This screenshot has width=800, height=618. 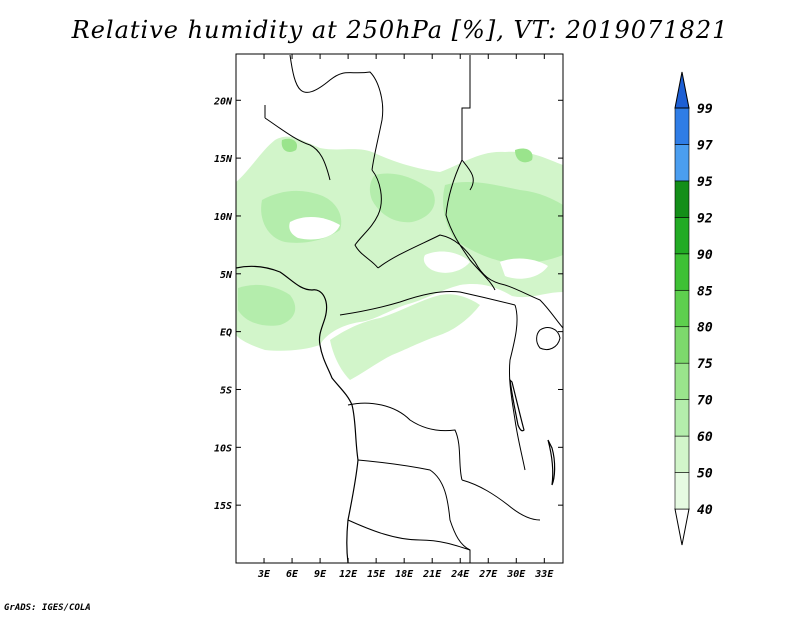 What do you see at coordinates (705, 510) in the screenshot?
I see `colorbar-label: 40` at bounding box center [705, 510].